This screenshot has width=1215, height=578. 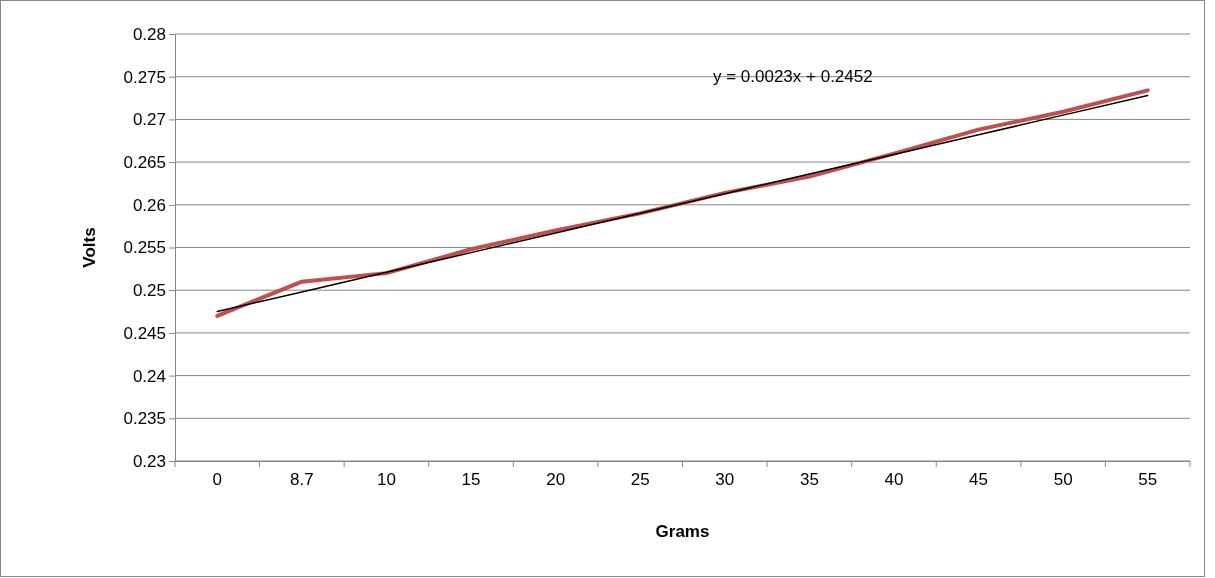 What do you see at coordinates (149, 376) in the screenshot?
I see `y-tick-label: 0.24` at bounding box center [149, 376].